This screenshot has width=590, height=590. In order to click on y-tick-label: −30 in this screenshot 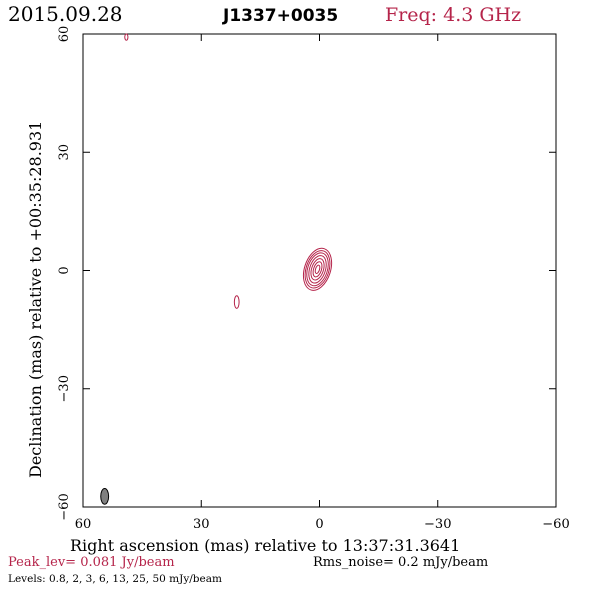, I will do `click(64, 388)`.